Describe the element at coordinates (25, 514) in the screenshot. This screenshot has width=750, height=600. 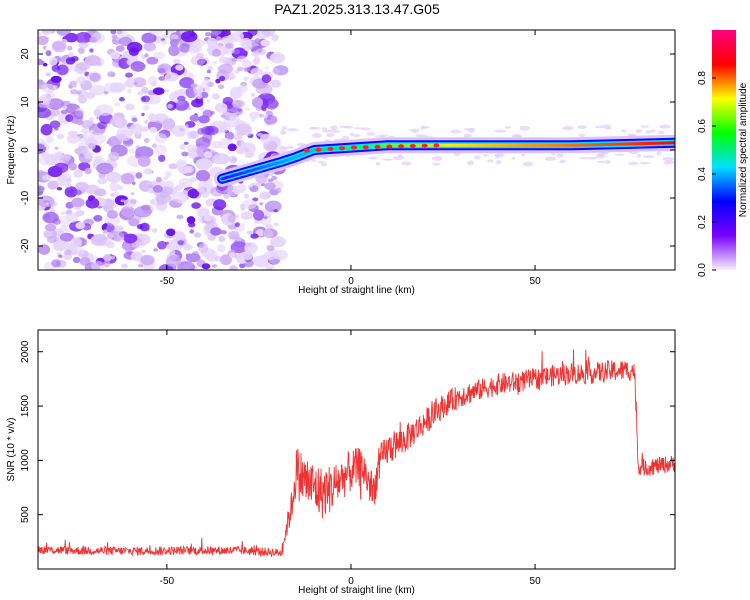
I see `y-tick-label: 500` at that location.